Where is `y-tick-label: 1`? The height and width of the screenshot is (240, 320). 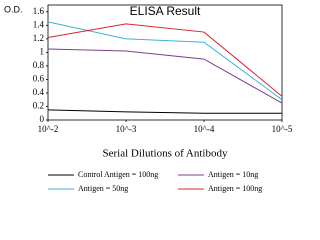
y-tick-label: 1 is located at coordinates (42, 51).